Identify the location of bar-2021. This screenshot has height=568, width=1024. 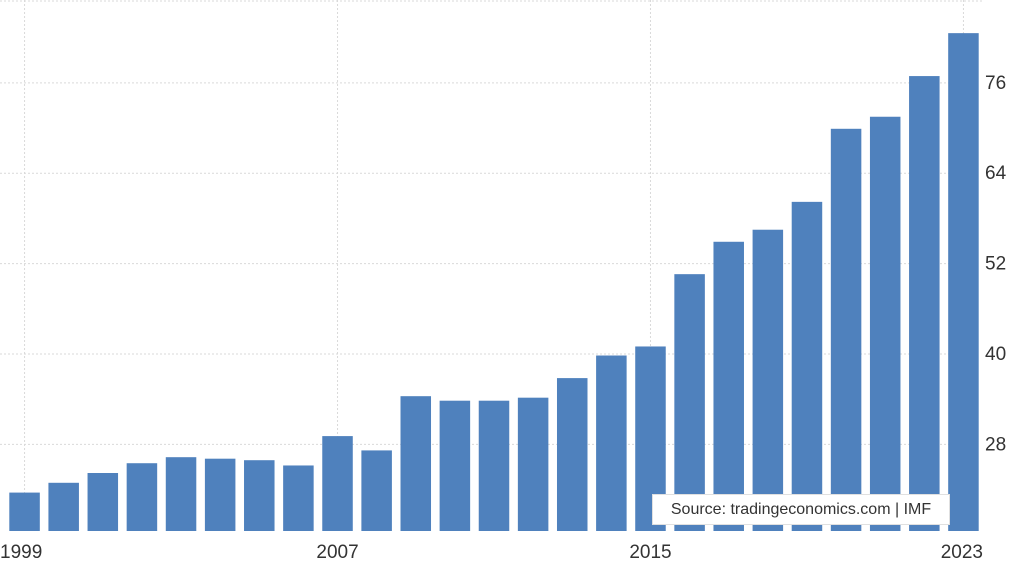
(885, 323).